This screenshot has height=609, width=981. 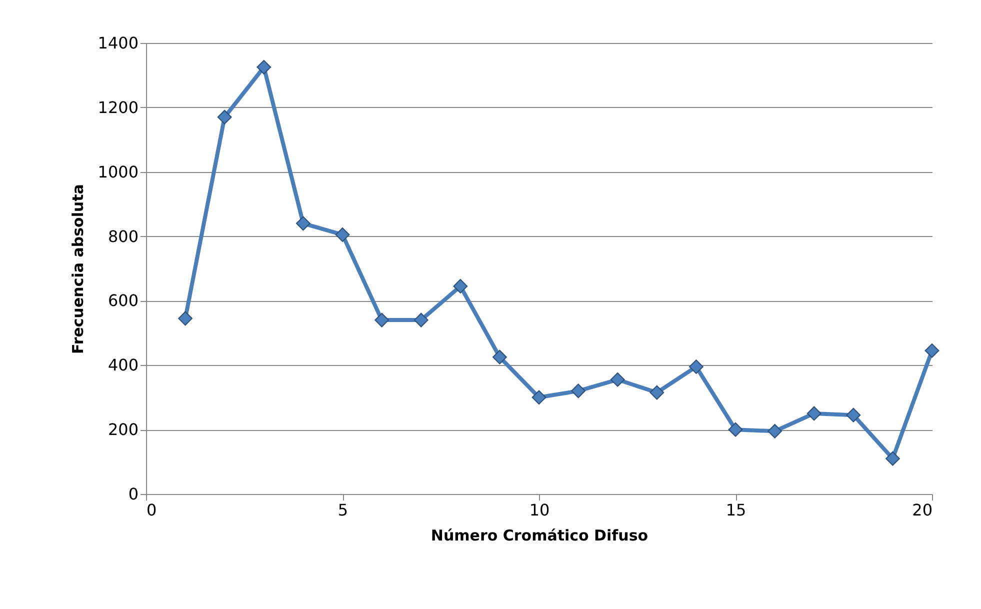 I want to click on x-tick-label: 0, so click(x=151, y=510).